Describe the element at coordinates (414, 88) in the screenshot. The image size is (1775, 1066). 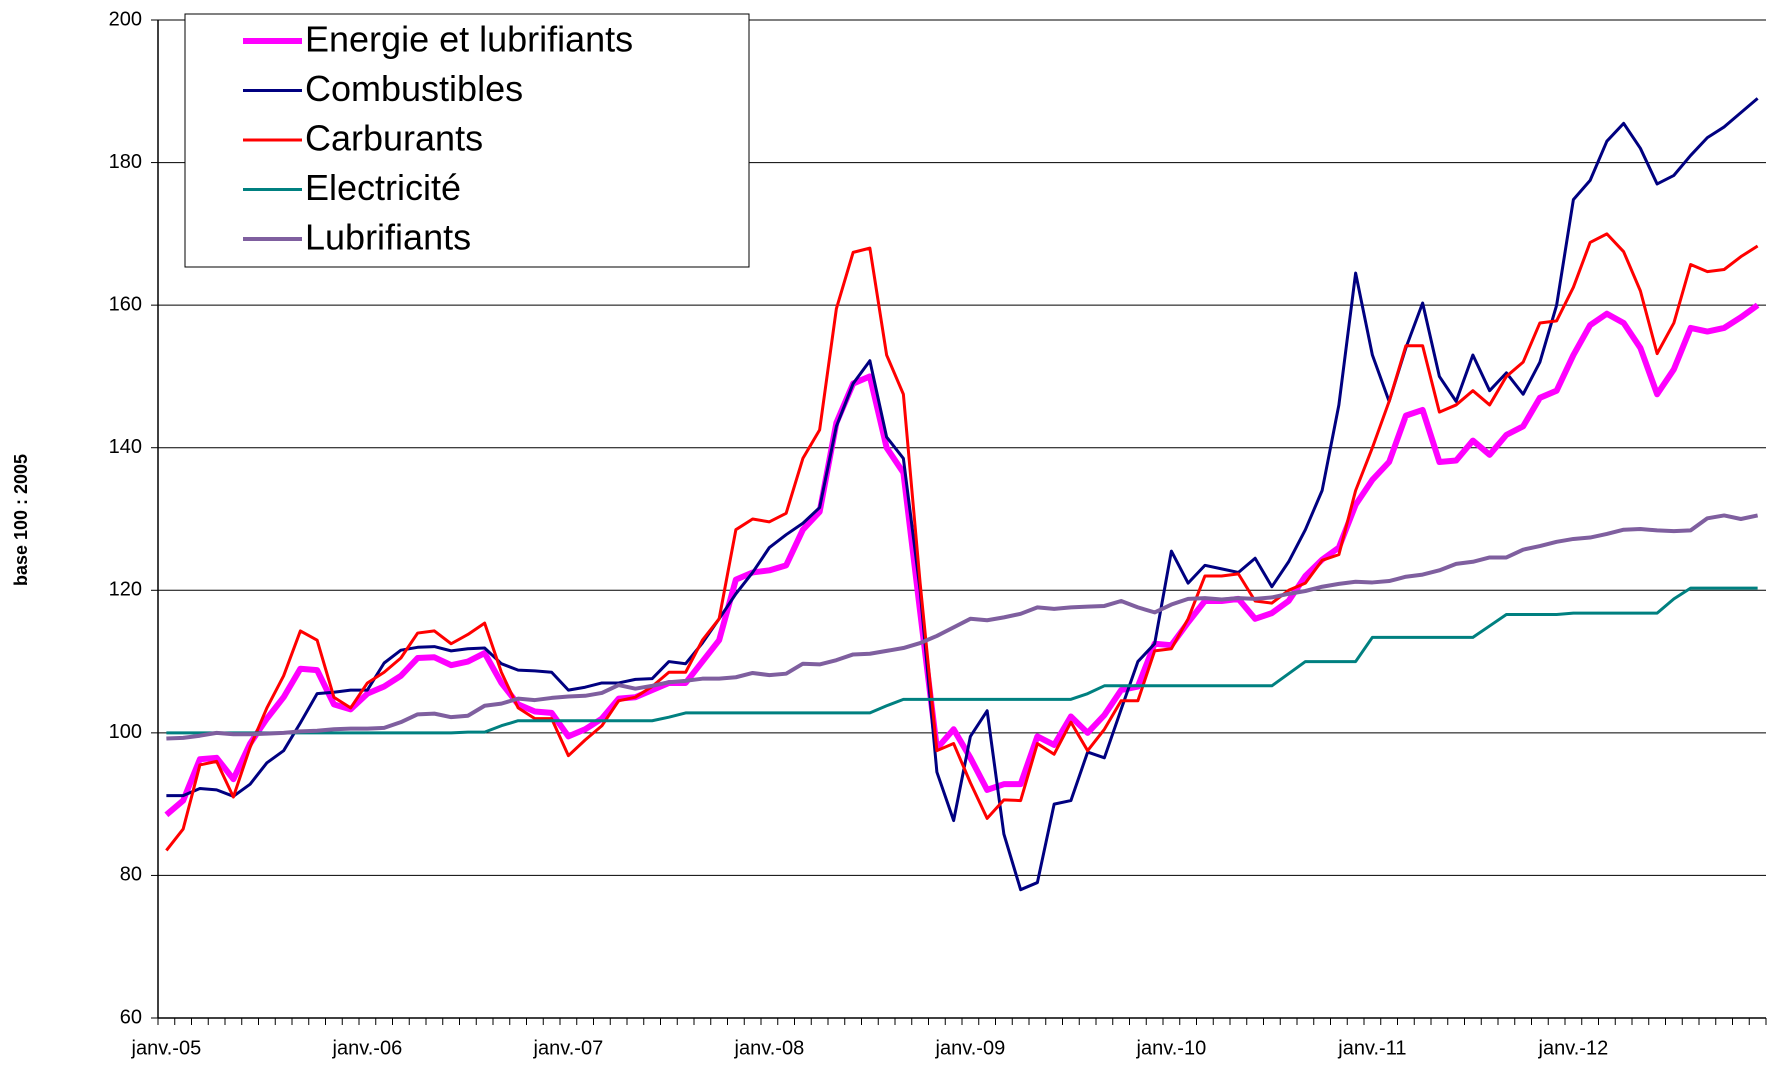
I see `legend-label: Combustibles` at that location.